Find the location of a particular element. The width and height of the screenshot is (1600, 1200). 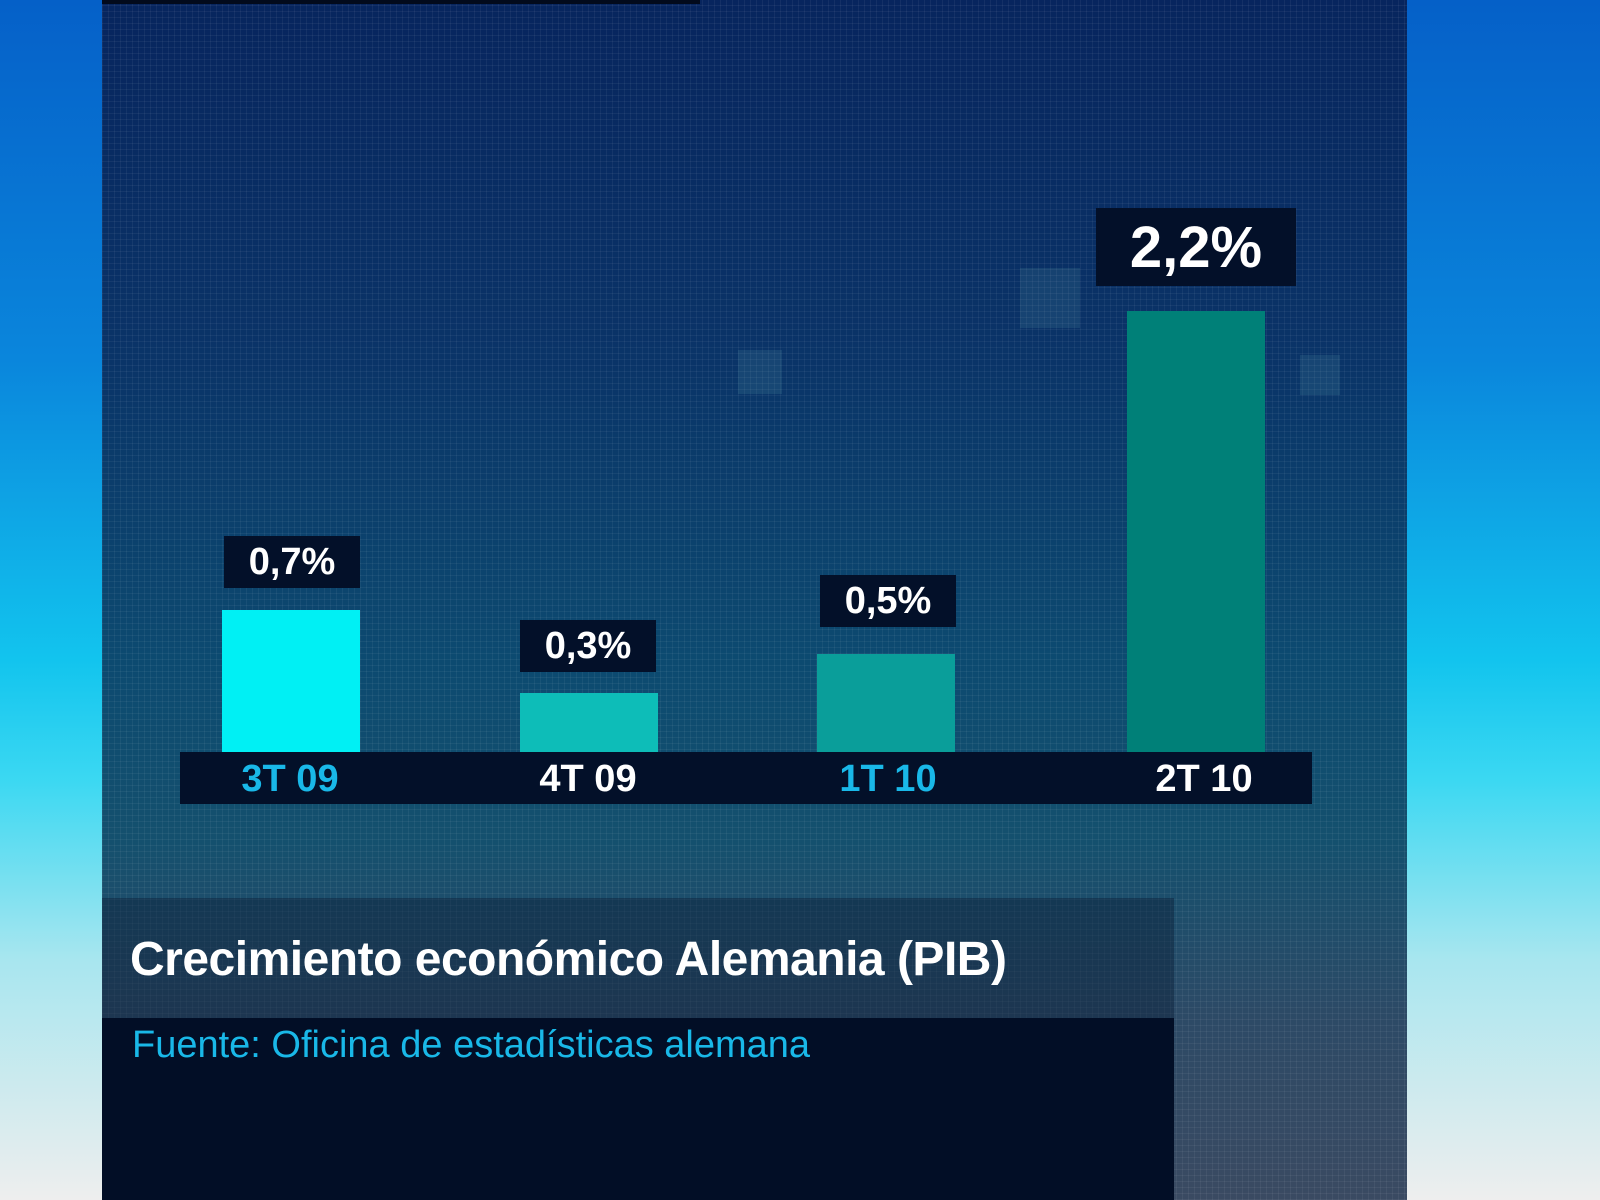

title-band is located at coordinates (638, 958).